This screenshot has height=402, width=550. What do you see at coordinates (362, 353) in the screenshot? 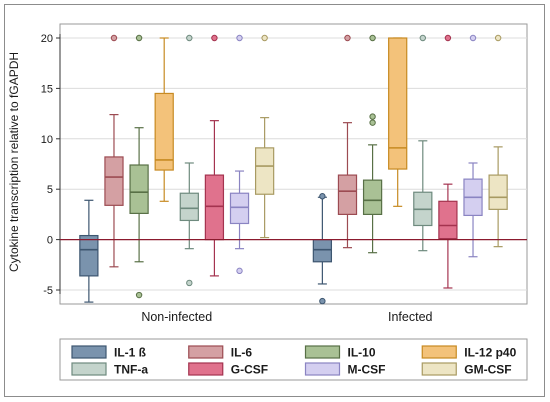
I see `legend-label: IL-10` at bounding box center [362, 353].